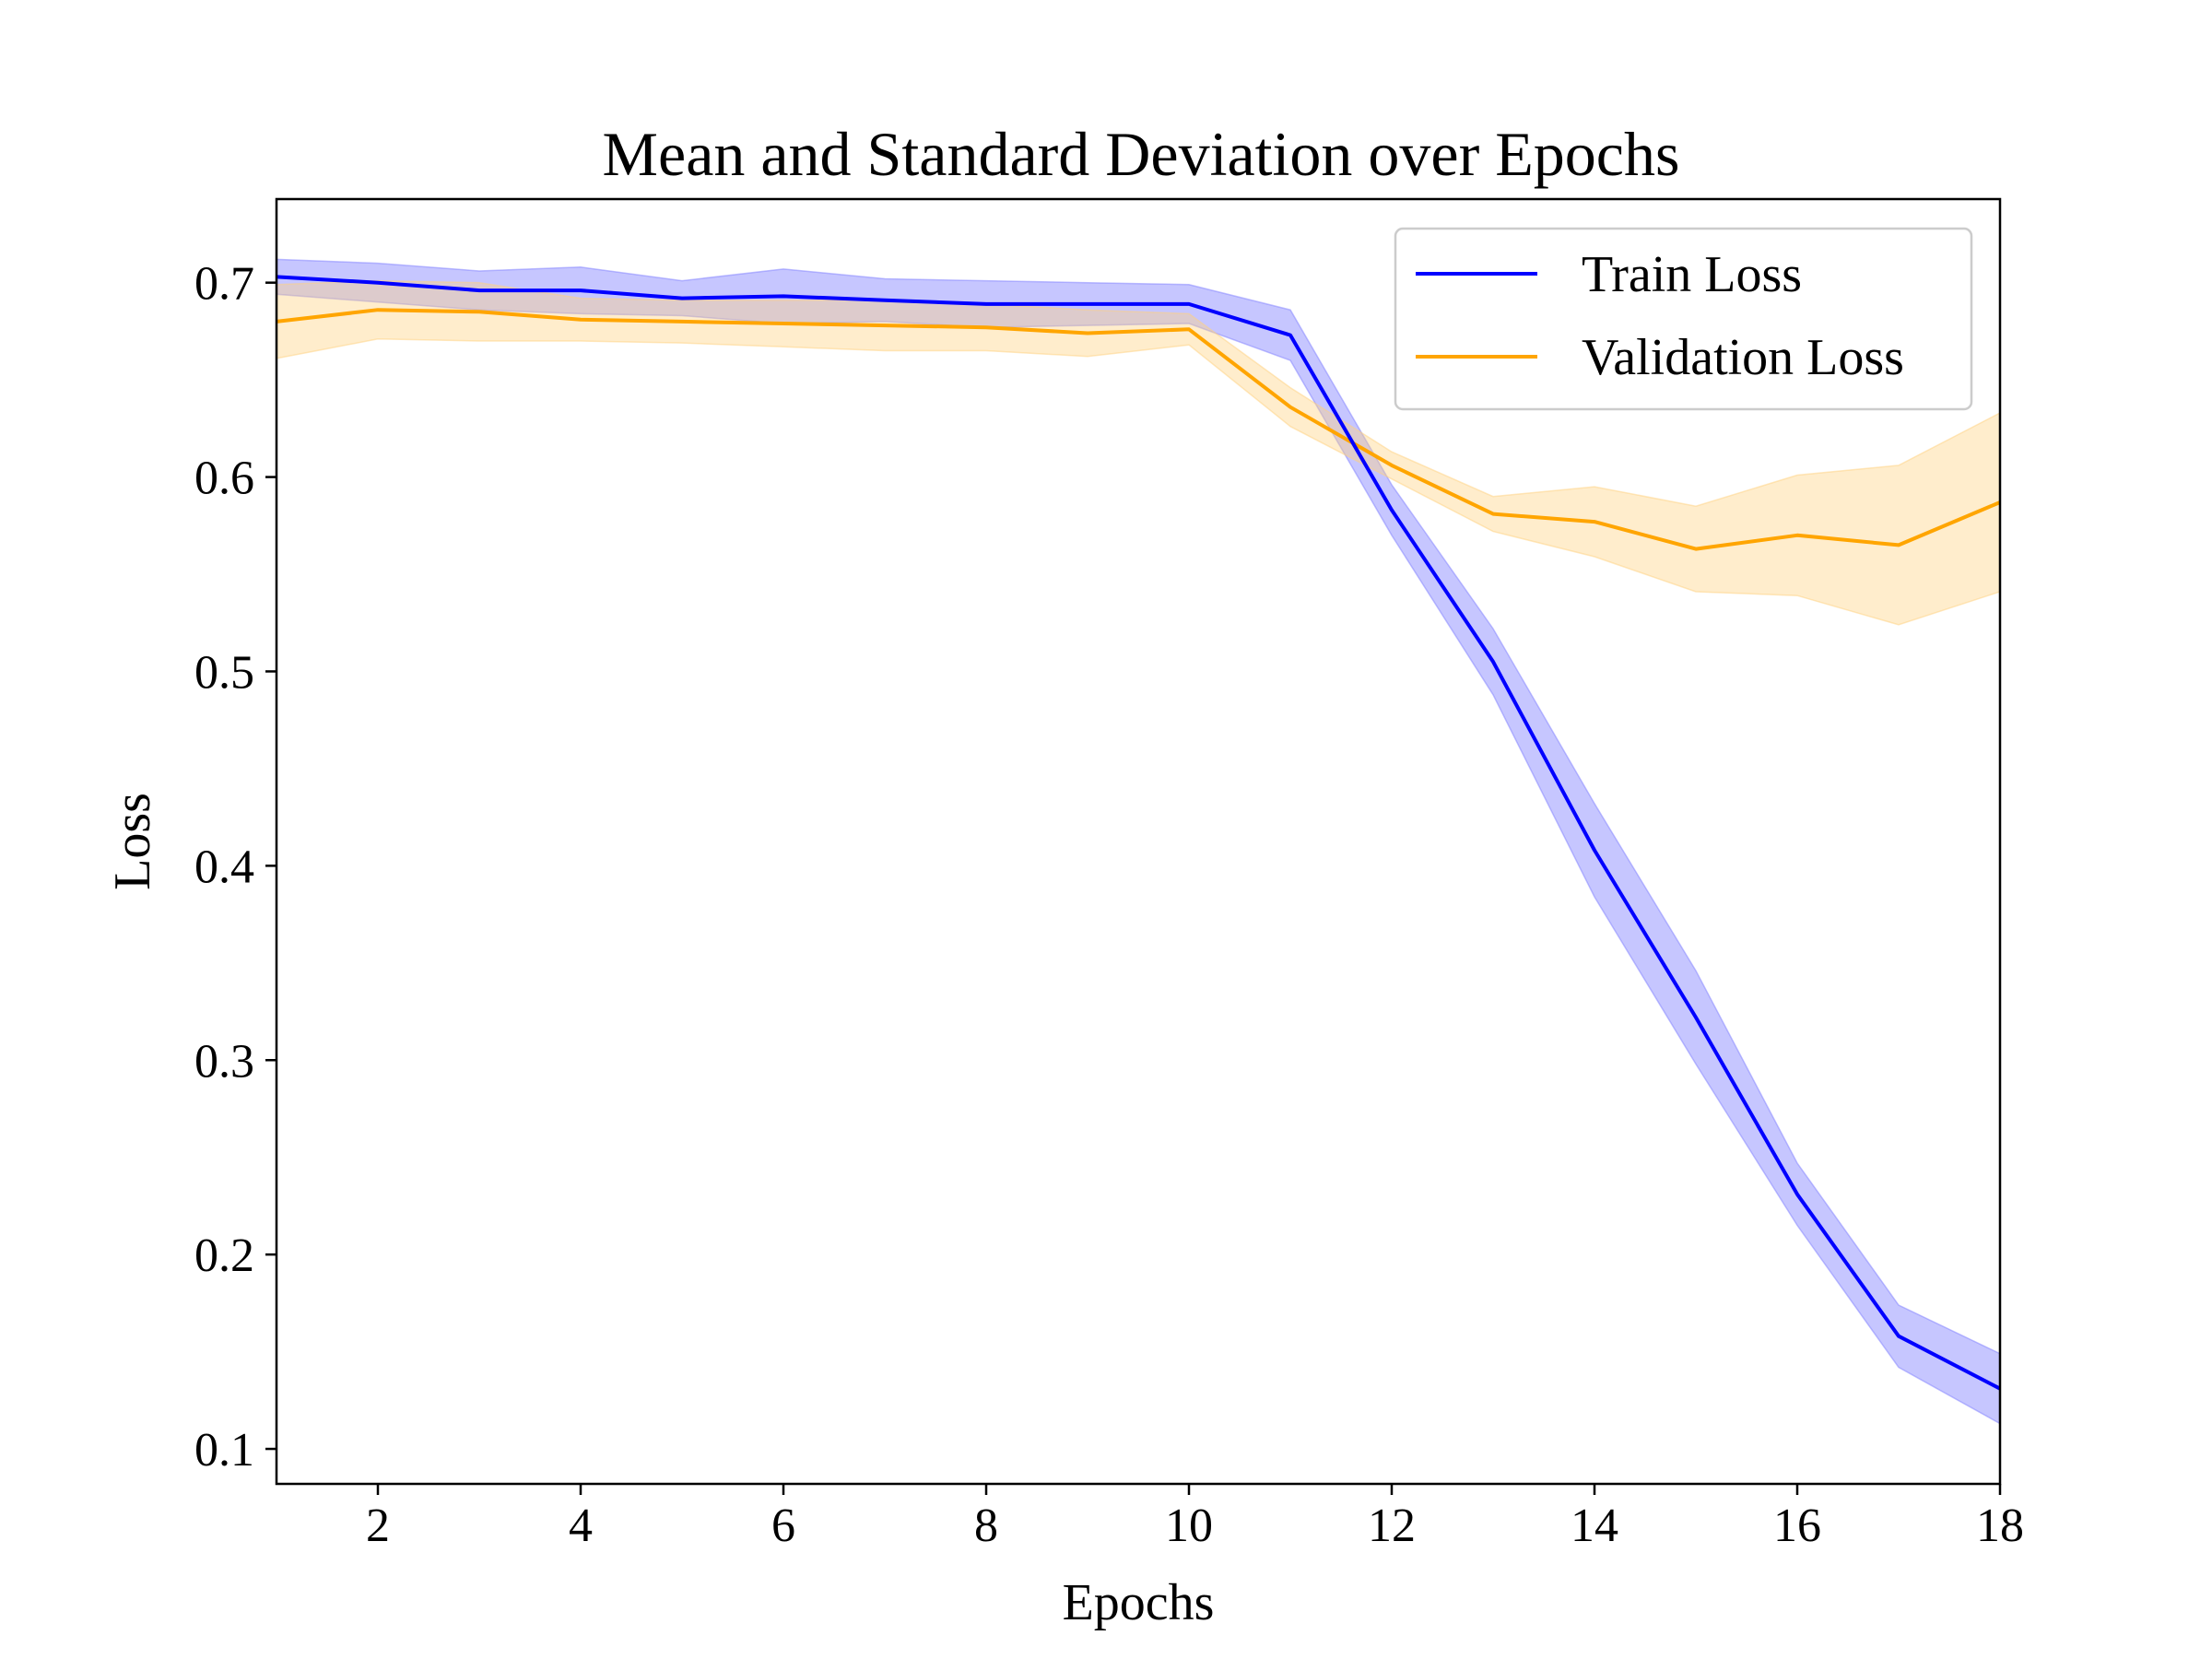 Image resolution: width=2212 pixels, height=1659 pixels. What do you see at coordinates (1692, 274) in the screenshot?
I see `legend-label-train-loss: Train Loss` at bounding box center [1692, 274].